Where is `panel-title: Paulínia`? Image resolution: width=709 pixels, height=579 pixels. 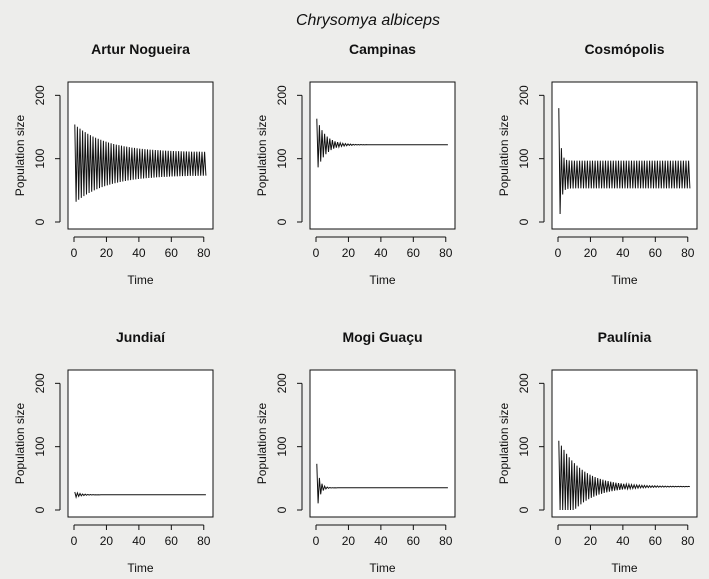
panel-title: Paulínia is located at coordinates (625, 337).